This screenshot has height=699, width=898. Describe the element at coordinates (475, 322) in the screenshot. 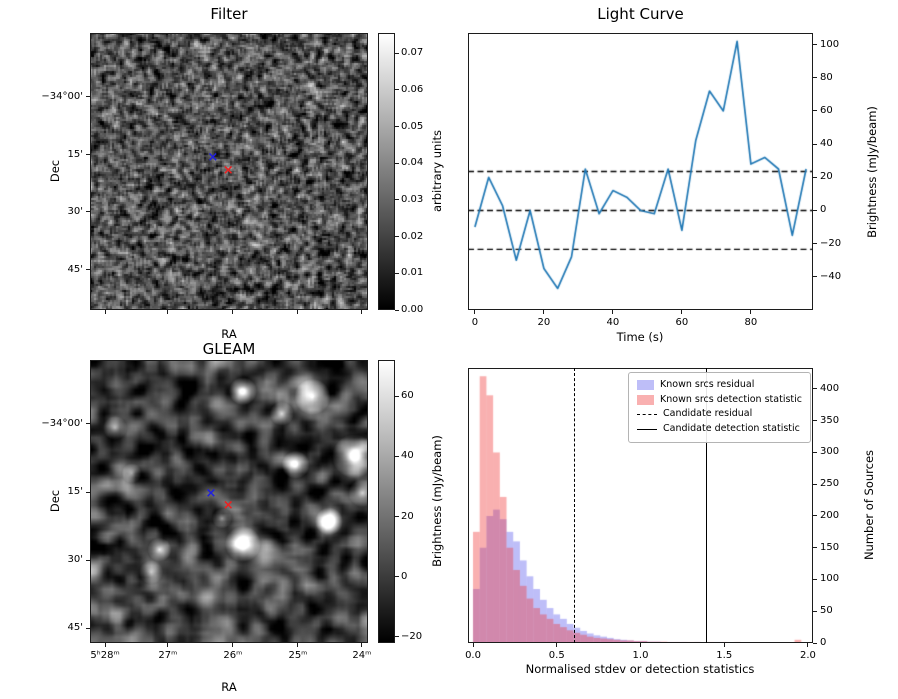

I see `light-curve-xtick-label: 0` at that location.